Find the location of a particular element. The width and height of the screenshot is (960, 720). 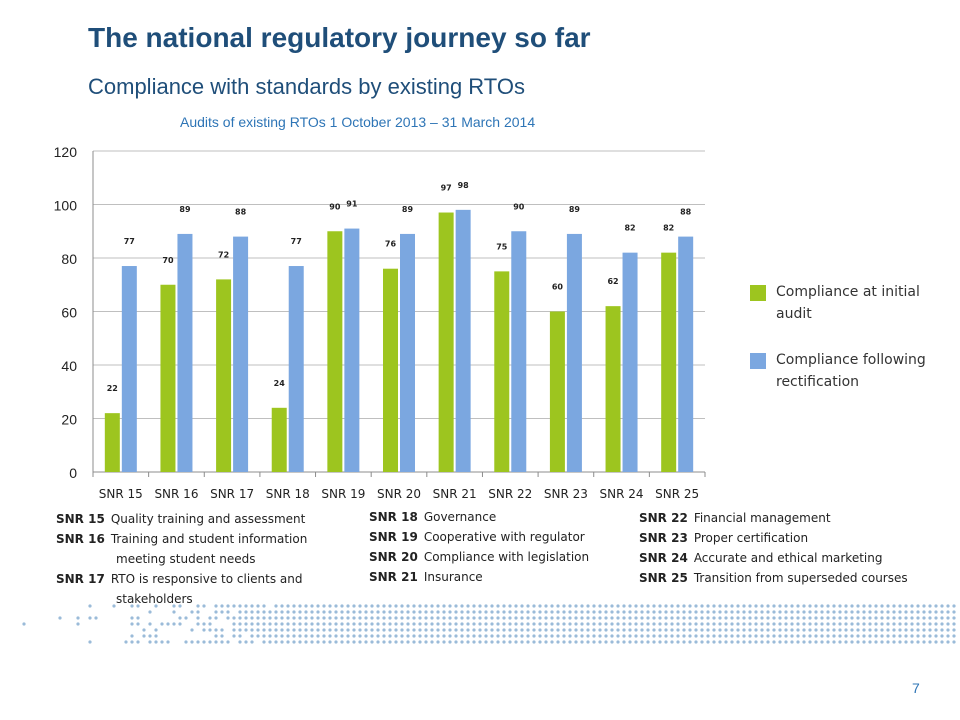

x-tick-label: SNR 18 is located at coordinates (288, 494).